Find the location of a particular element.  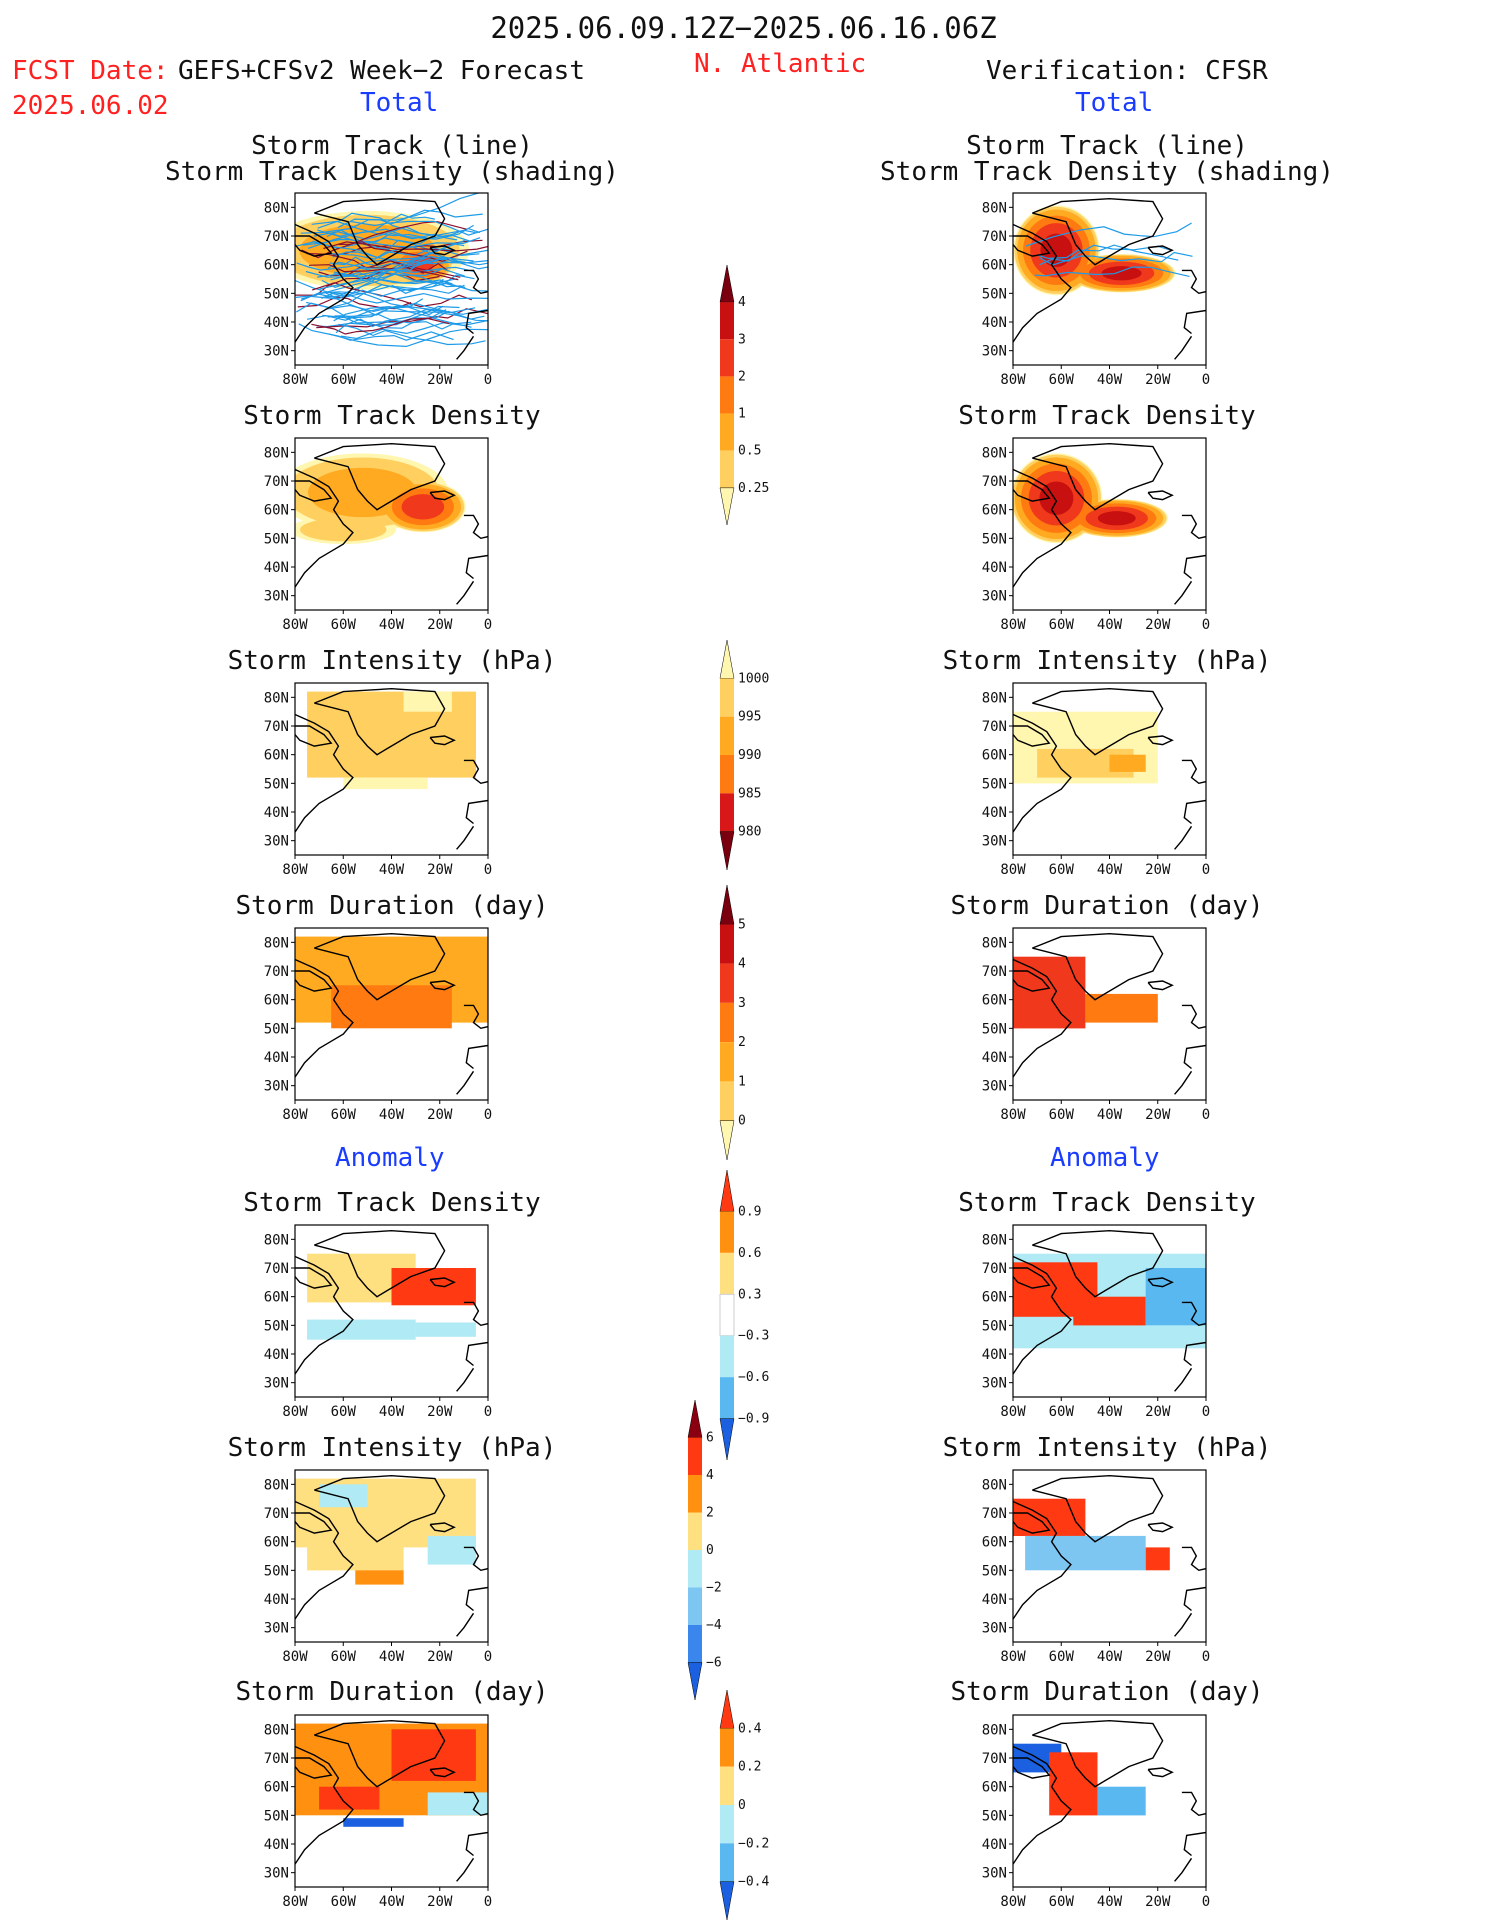

map-panel-fcst-duration: 80N 70N 60N 50N 40N 30N 80W 60W 40W 20W 0 is located at coordinates (378, 1025).